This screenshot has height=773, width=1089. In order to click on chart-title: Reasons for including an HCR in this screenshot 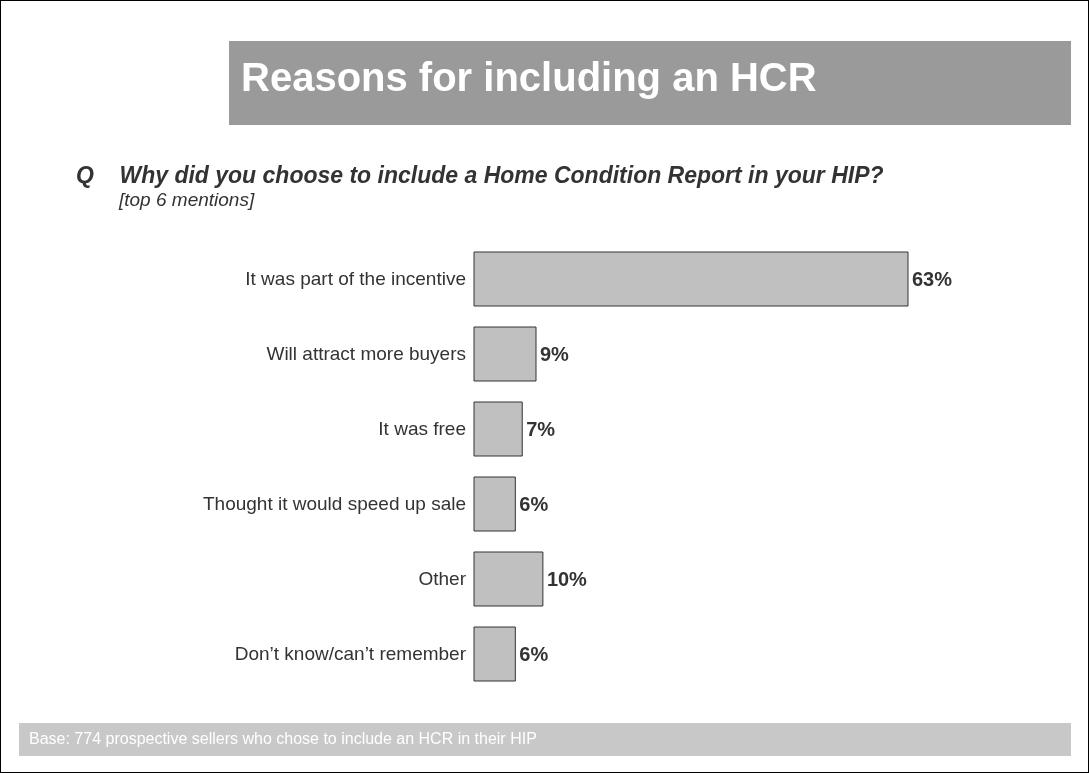, I will do `click(529, 77)`.